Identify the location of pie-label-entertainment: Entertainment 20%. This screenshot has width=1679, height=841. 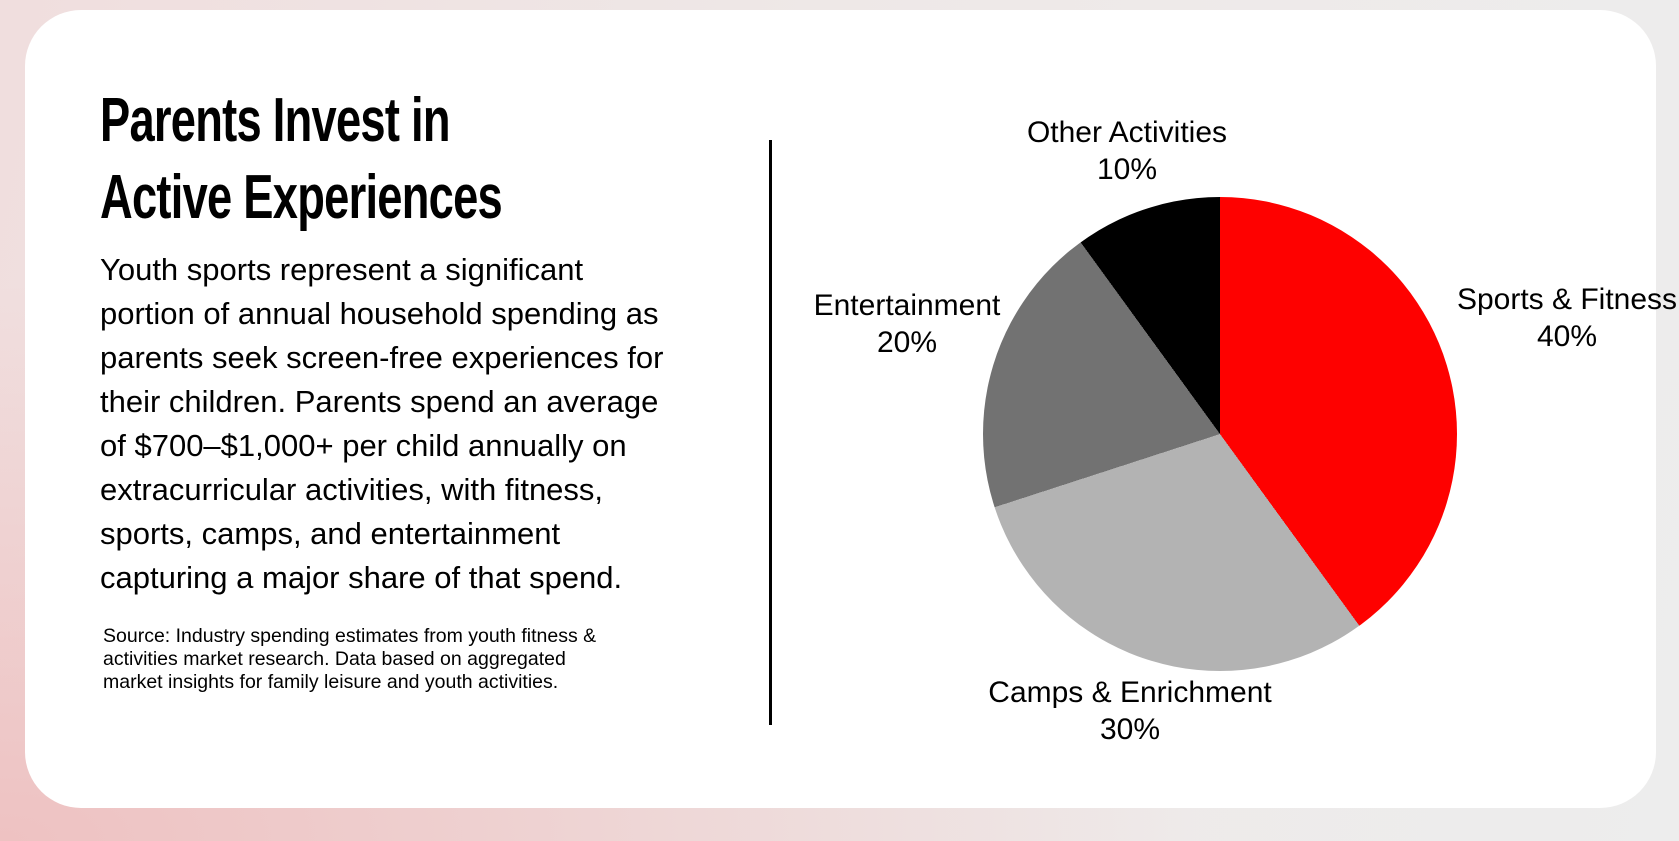
(907, 324).